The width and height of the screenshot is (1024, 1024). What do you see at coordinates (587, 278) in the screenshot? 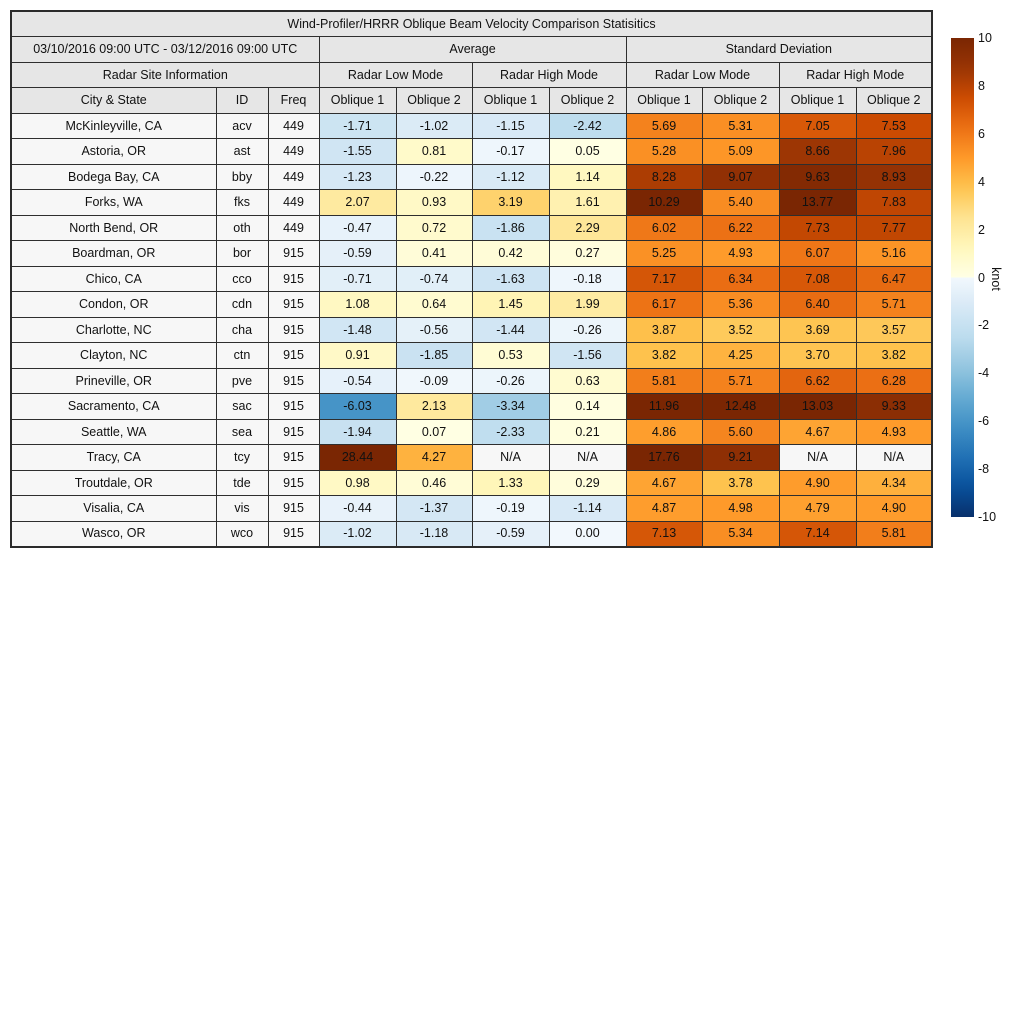
I see `value-cell: -0.18` at bounding box center [587, 278].